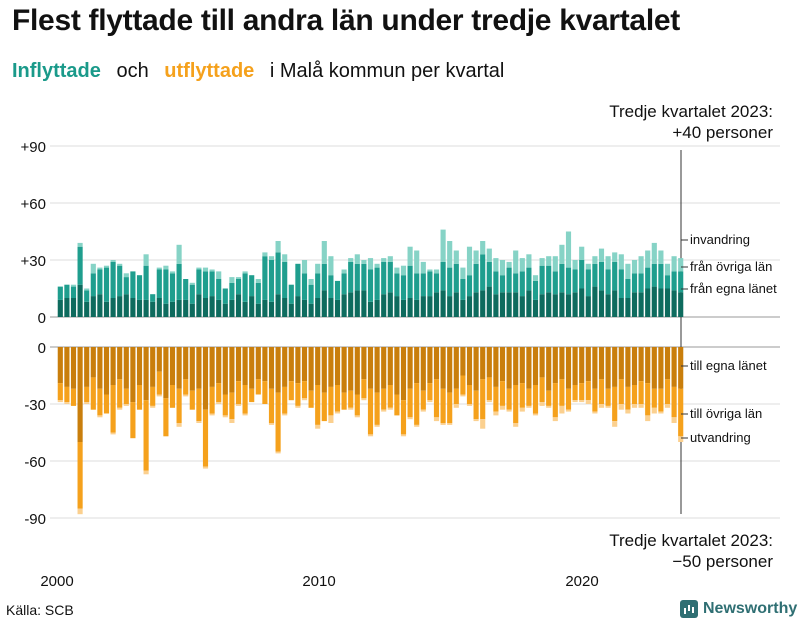  What do you see at coordinates (689, 609) in the screenshot?
I see `newsworthy-logo-icon` at bounding box center [689, 609].